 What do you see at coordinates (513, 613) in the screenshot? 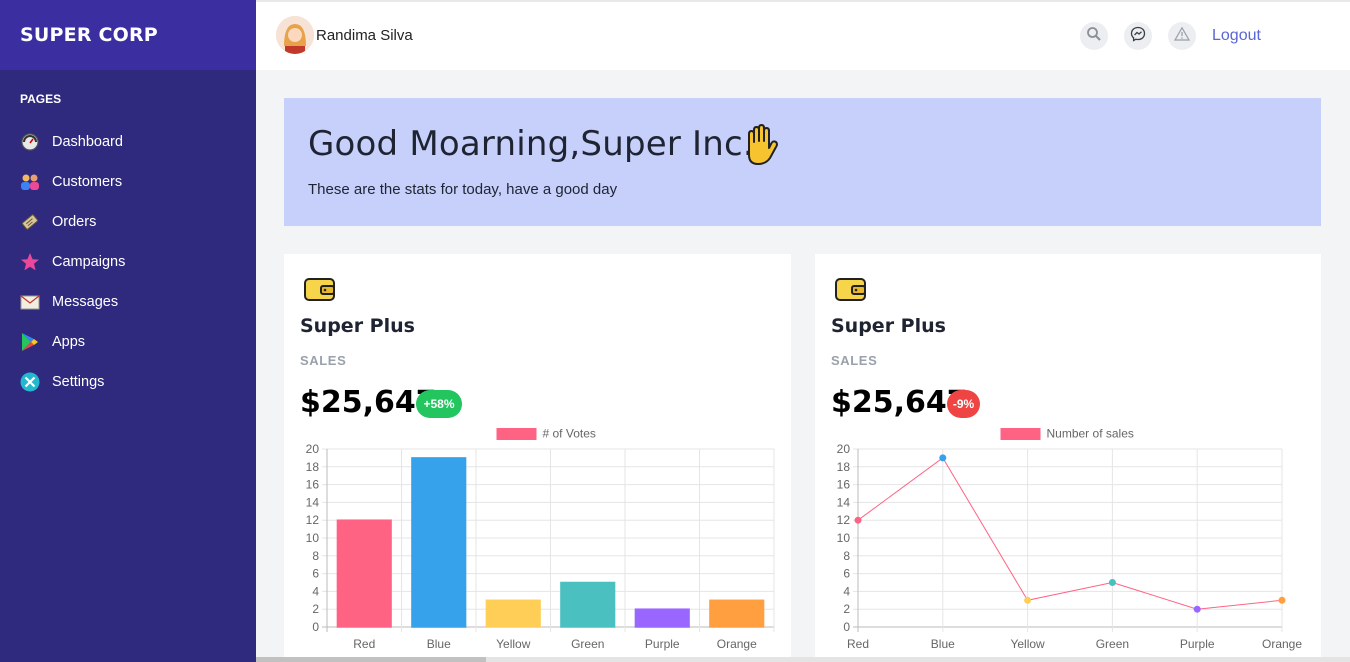
I see `bar-yellow` at bounding box center [513, 613].